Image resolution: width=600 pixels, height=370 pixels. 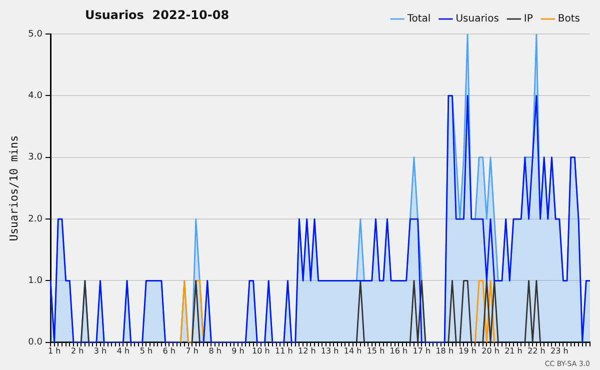 What do you see at coordinates (375, 351) in the screenshot?
I see `x-tick-label: 15 h` at bounding box center [375, 351].